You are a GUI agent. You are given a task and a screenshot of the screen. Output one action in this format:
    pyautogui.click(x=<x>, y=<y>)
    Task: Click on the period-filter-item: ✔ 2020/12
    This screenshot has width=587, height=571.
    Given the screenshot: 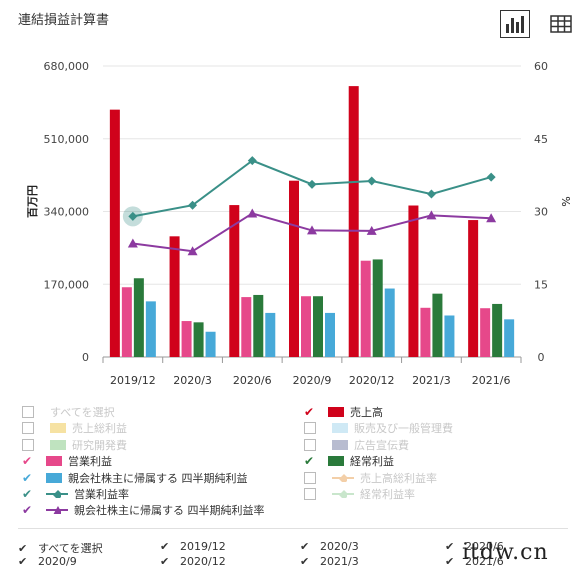 What is the action you would take?
    pyautogui.click(x=193, y=561)
    